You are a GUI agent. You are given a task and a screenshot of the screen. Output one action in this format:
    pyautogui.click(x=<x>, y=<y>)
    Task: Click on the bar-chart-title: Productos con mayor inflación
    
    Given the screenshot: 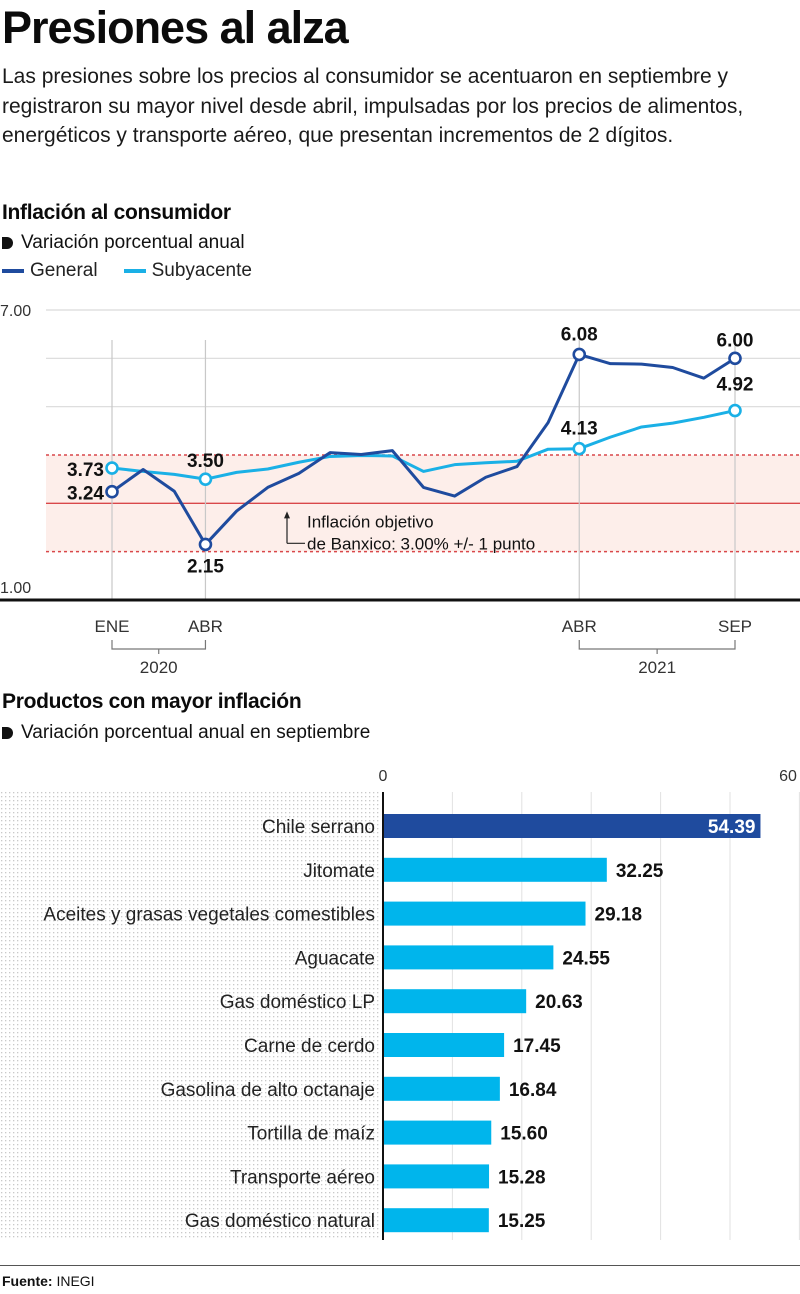 What is the action you would take?
    pyautogui.click(x=152, y=701)
    